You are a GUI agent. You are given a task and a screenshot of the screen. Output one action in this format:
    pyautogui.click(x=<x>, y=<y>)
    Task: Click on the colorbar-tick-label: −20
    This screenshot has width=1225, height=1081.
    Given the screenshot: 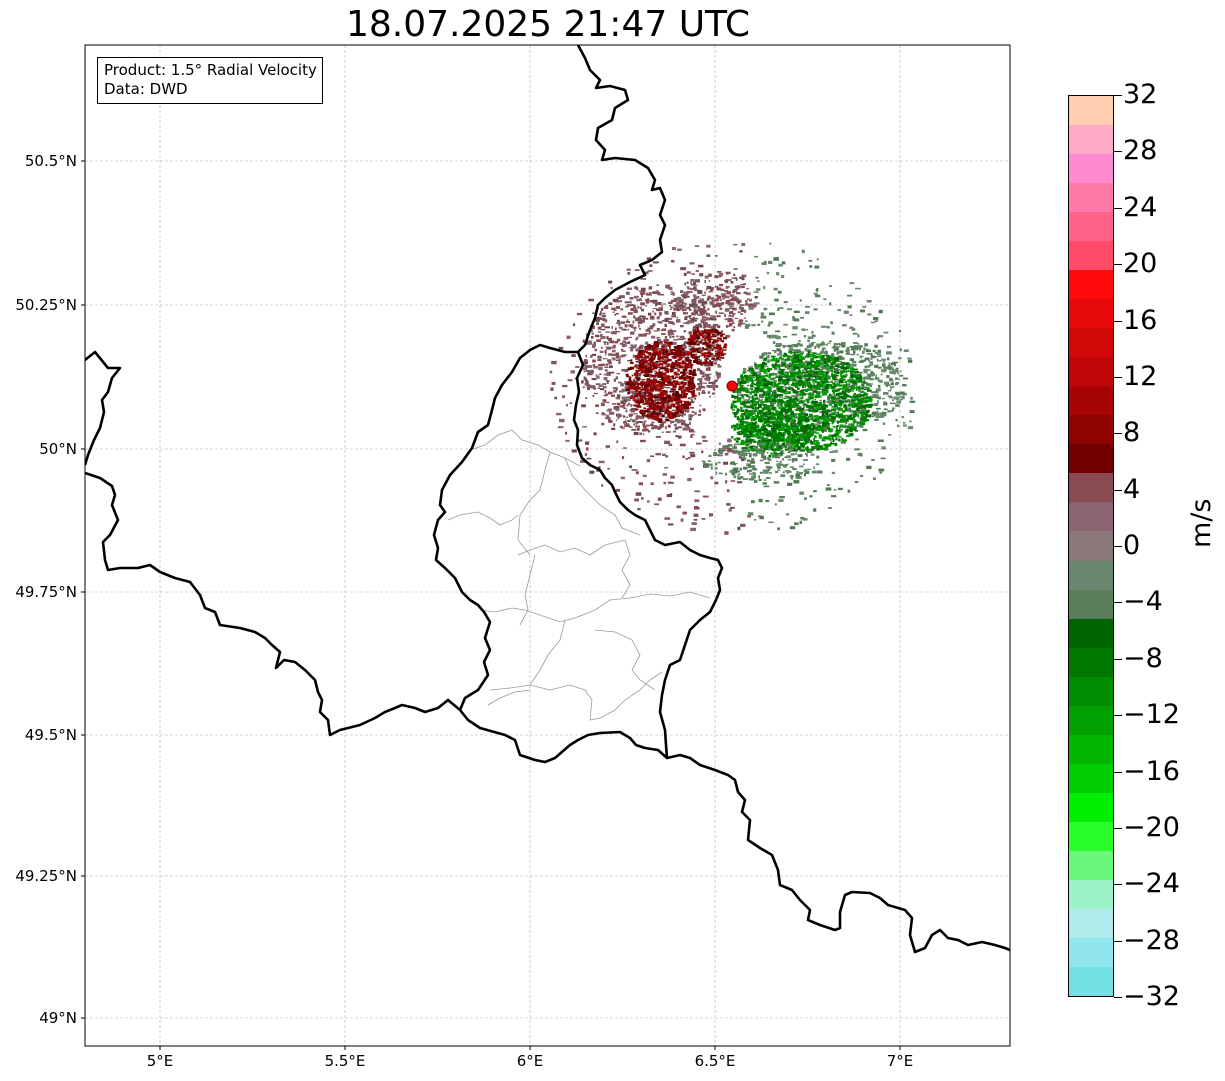 What is the action you would take?
    pyautogui.click(x=1151, y=827)
    